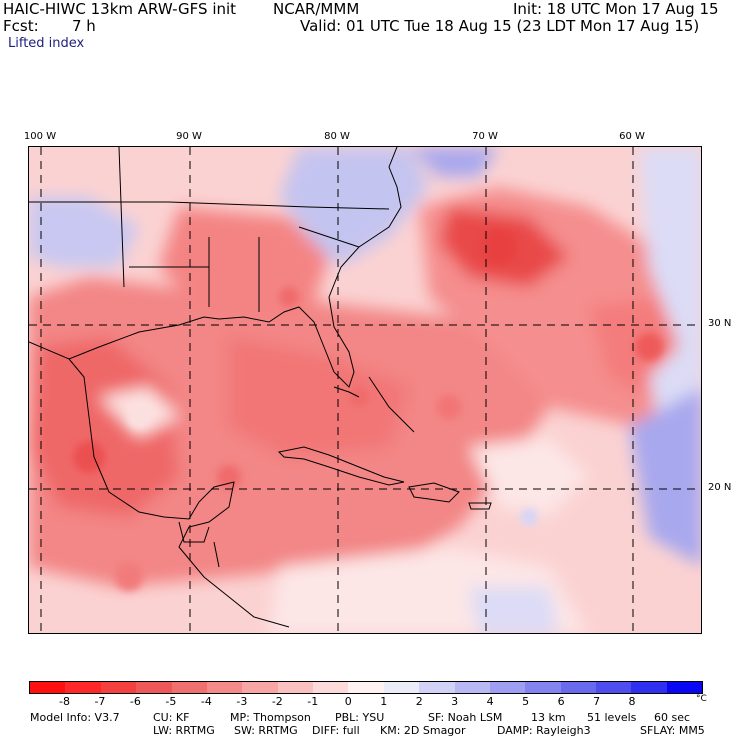 This screenshot has width=740, height=740. I want to click on us-states-c, so click(244, 269).